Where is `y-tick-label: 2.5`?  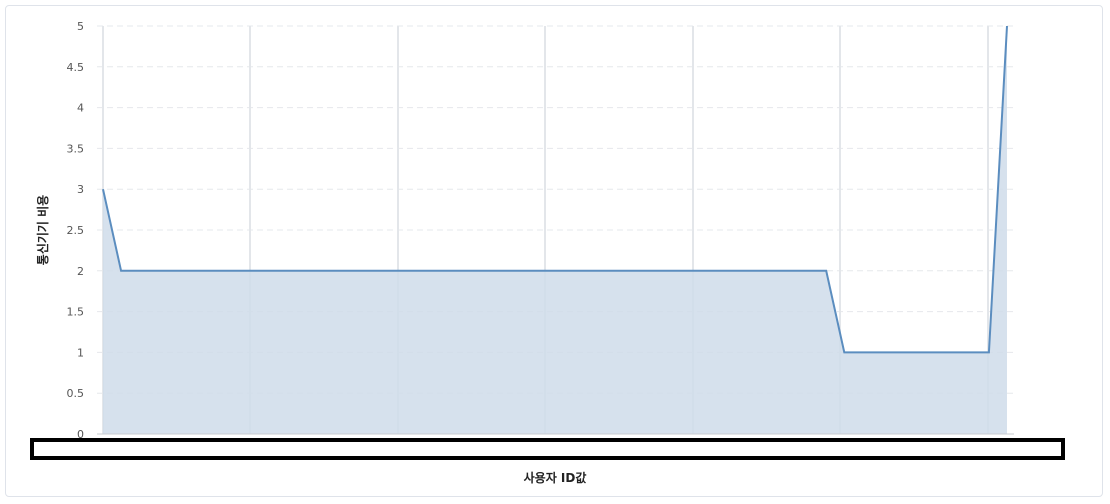 y-tick-label: 2.5 is located at coordinates (76, 230).